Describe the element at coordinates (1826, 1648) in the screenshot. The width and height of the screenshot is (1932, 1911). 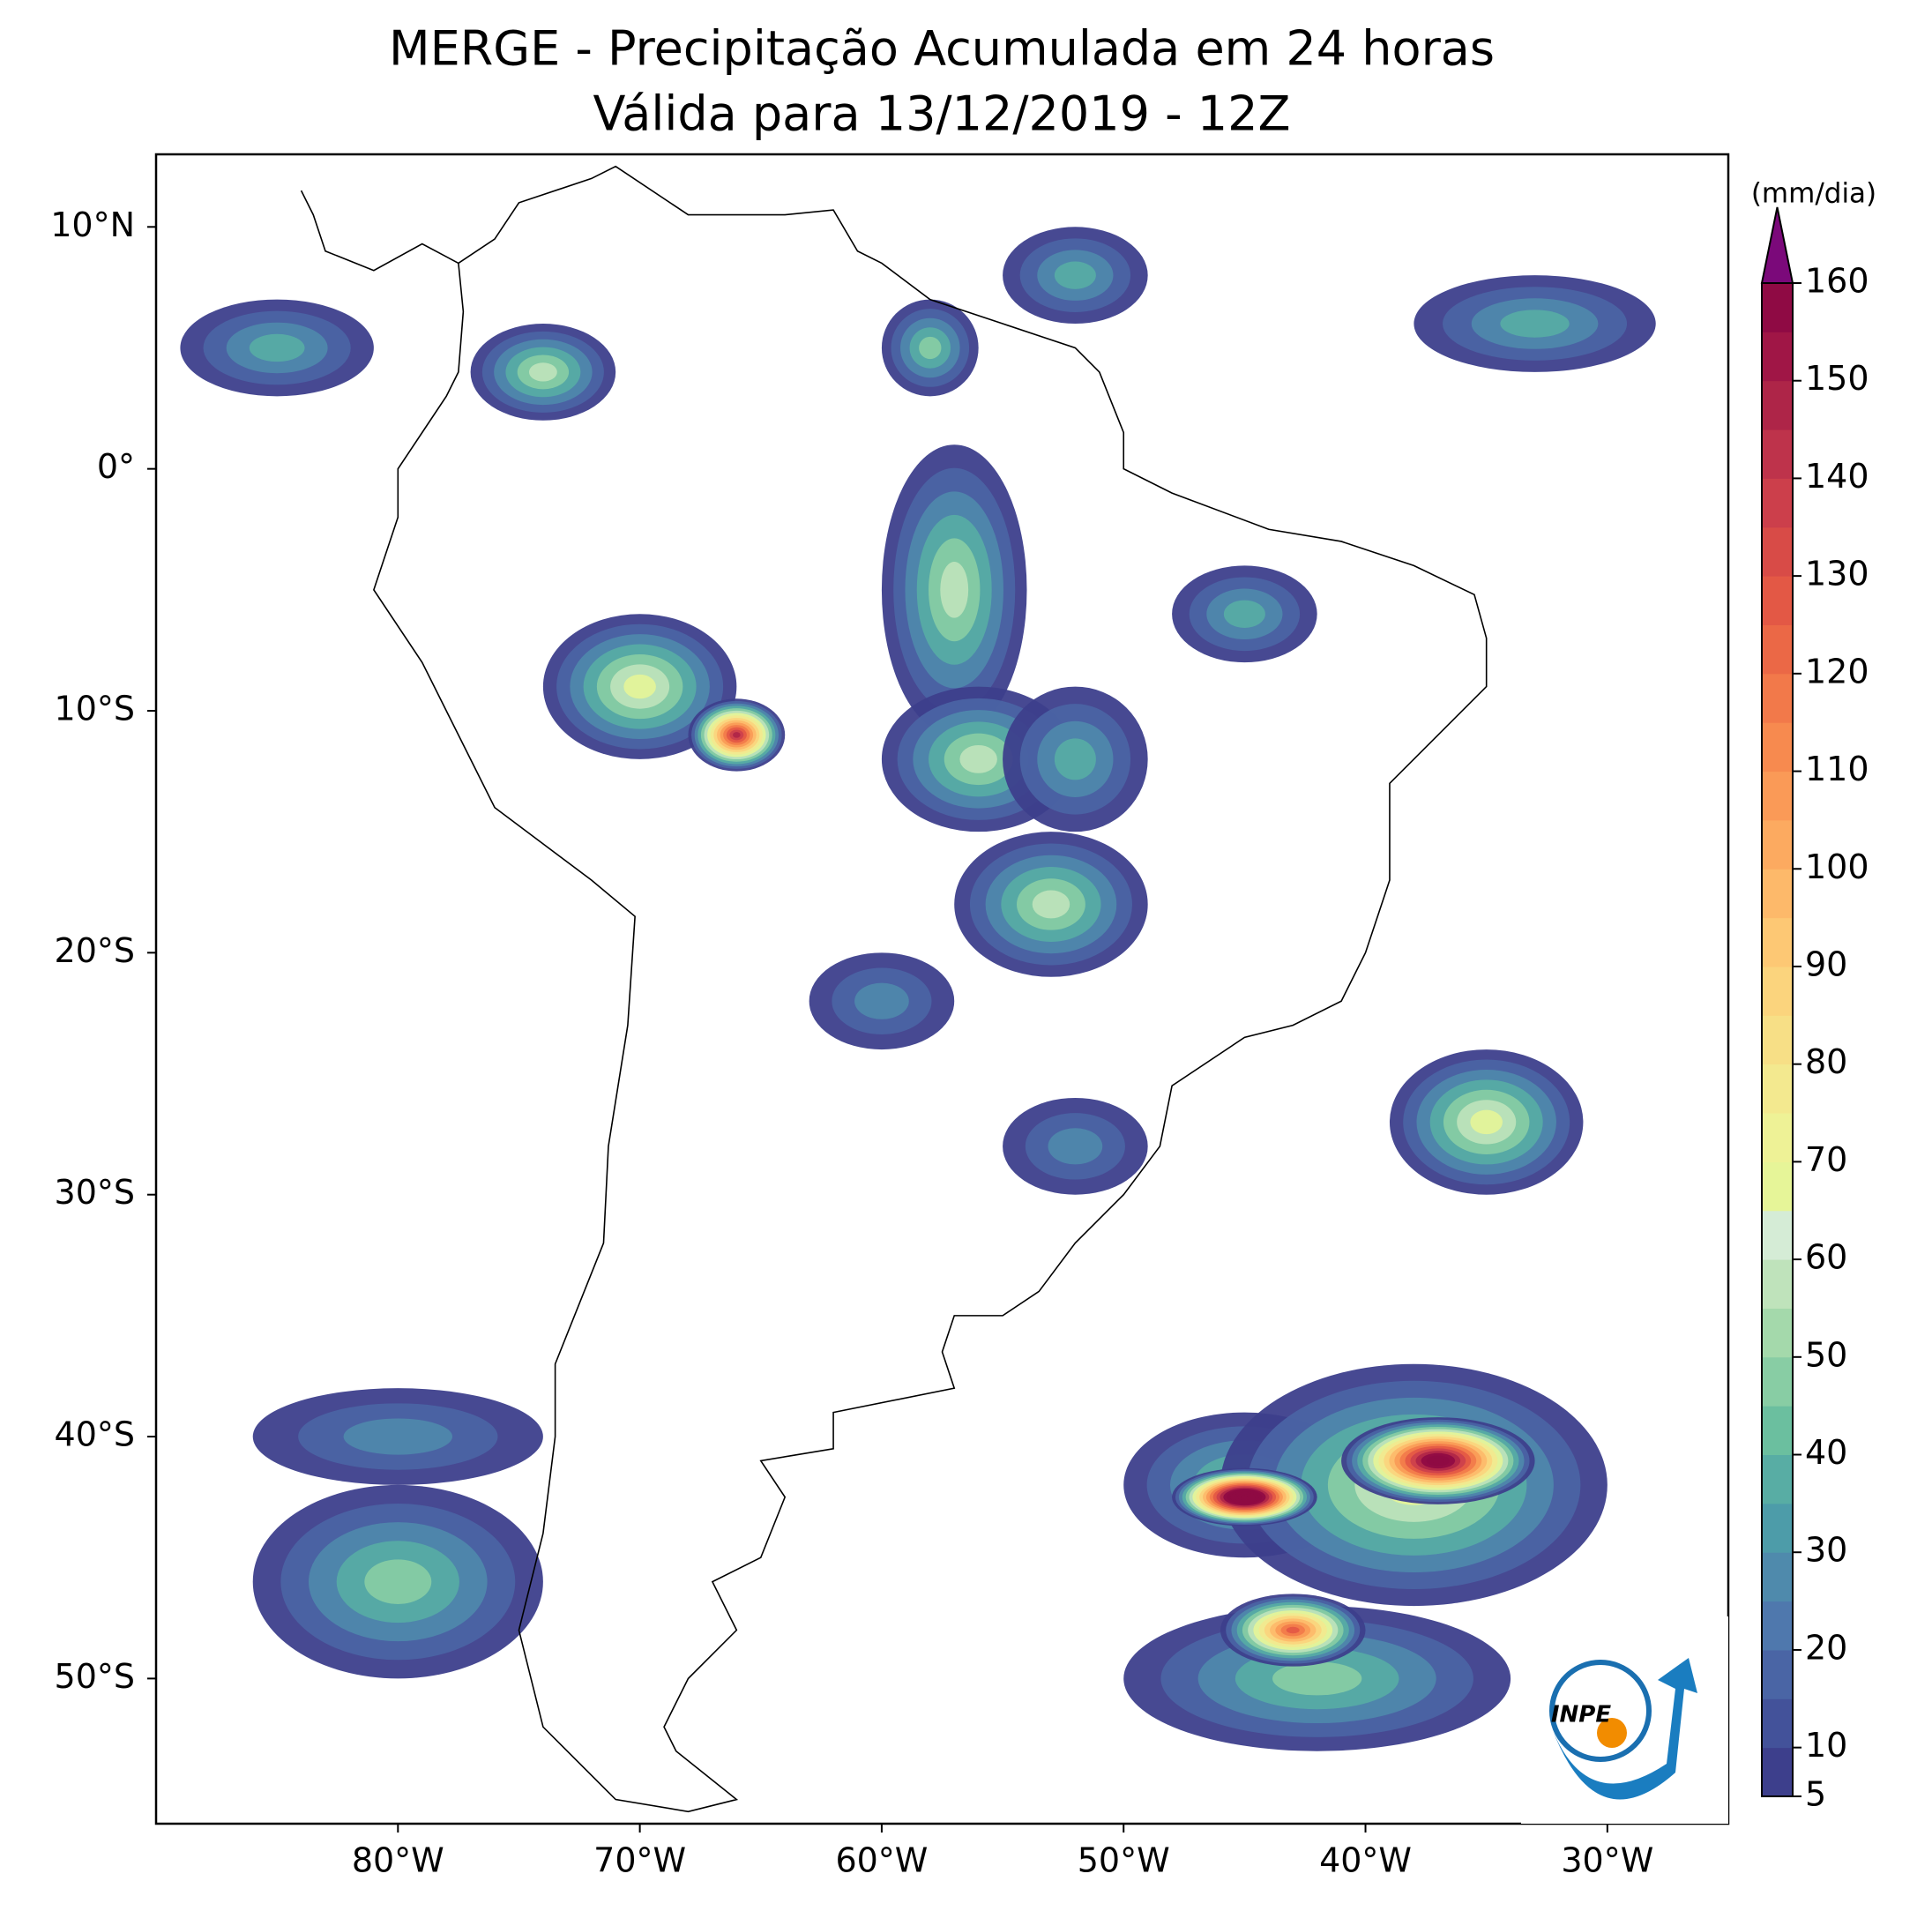
I see `colorbar-tick-label: 20` at that location.